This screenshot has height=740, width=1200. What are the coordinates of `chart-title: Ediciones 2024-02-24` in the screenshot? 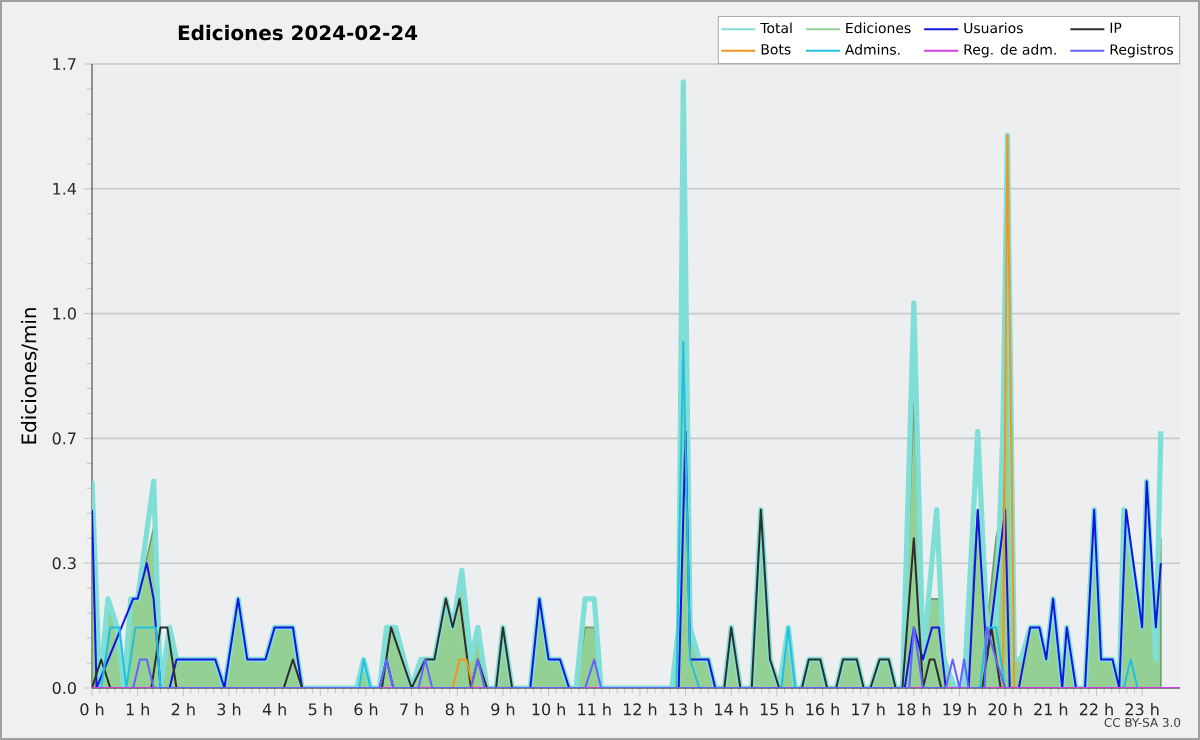 It's located at (298, 32).